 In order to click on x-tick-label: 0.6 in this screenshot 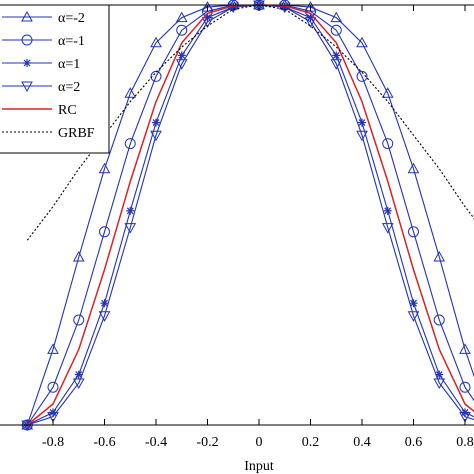, I will do `click(414, 442)`.